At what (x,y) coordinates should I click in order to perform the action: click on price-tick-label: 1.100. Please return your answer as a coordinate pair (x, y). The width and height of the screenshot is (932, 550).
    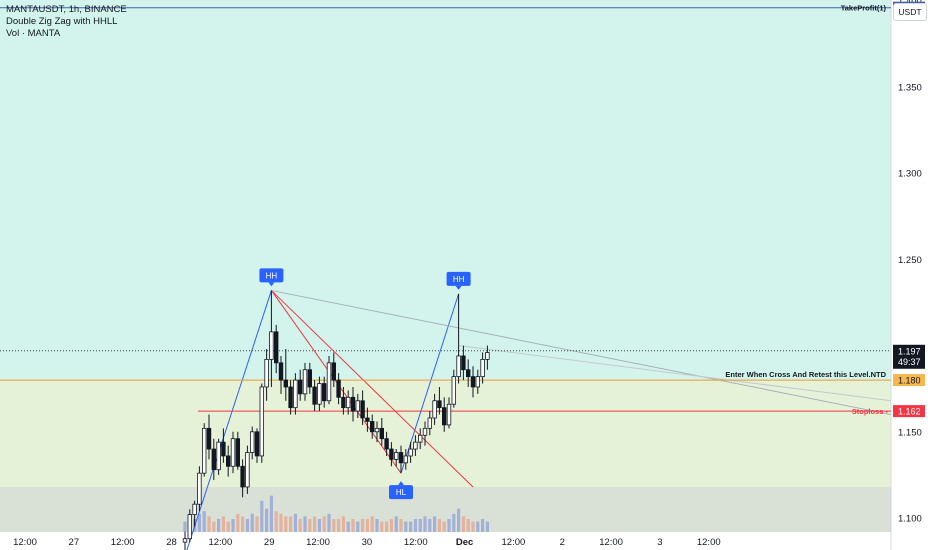
    Looking at the image, I should click on (910, 519).